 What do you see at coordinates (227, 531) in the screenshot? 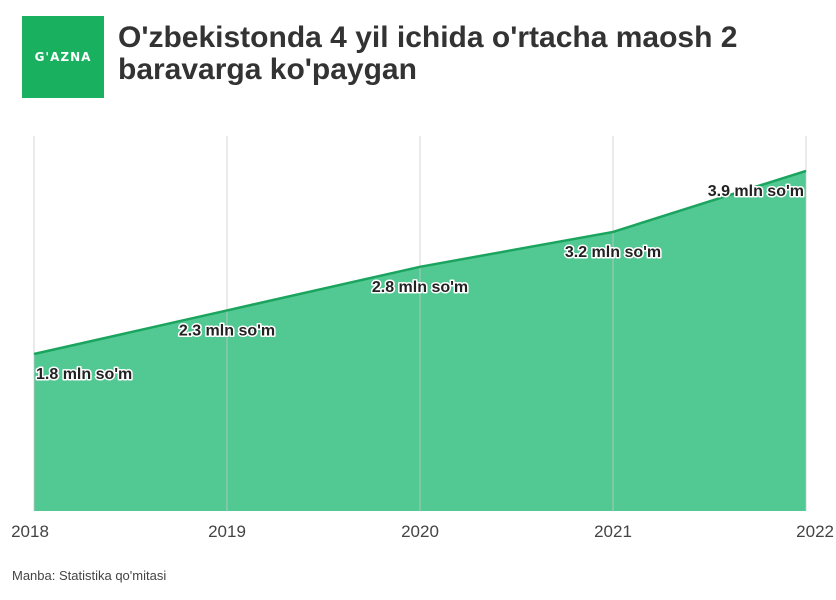
I see `x-tick-2019: 2019` at bounding box center [227, 531].